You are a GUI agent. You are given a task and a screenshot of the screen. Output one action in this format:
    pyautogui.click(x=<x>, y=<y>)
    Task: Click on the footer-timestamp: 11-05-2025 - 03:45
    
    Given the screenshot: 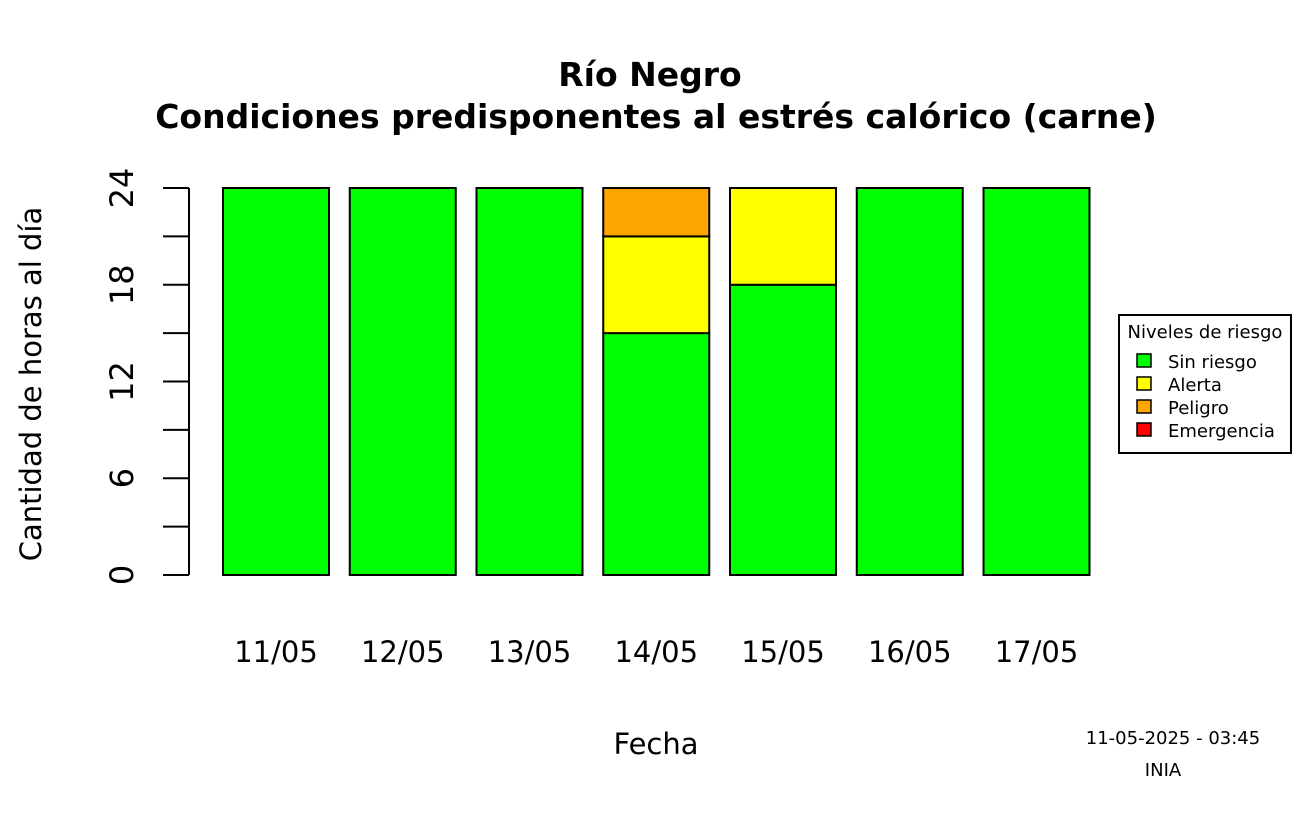 What is the action you would take?
    pyautogui.click(x=1173, y=738)
    